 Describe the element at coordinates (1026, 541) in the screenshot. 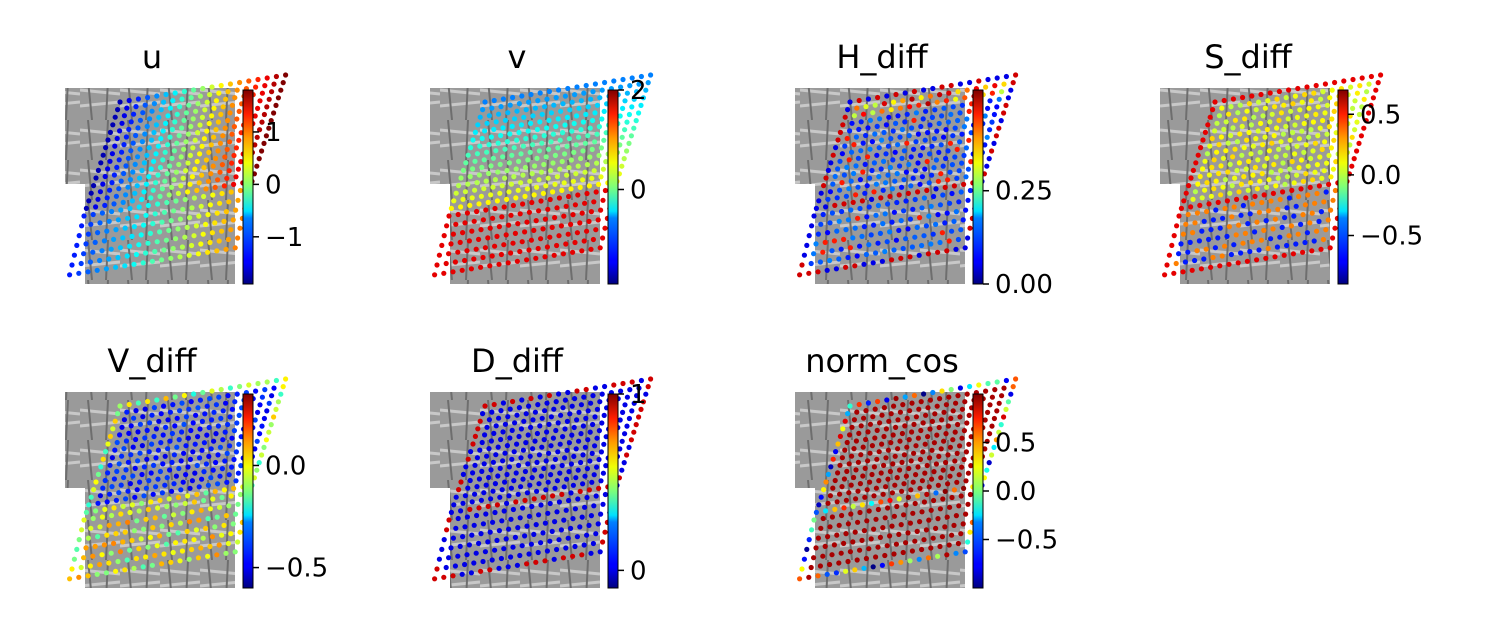

I see `colorbar-tick-label: −0.5` at that location.